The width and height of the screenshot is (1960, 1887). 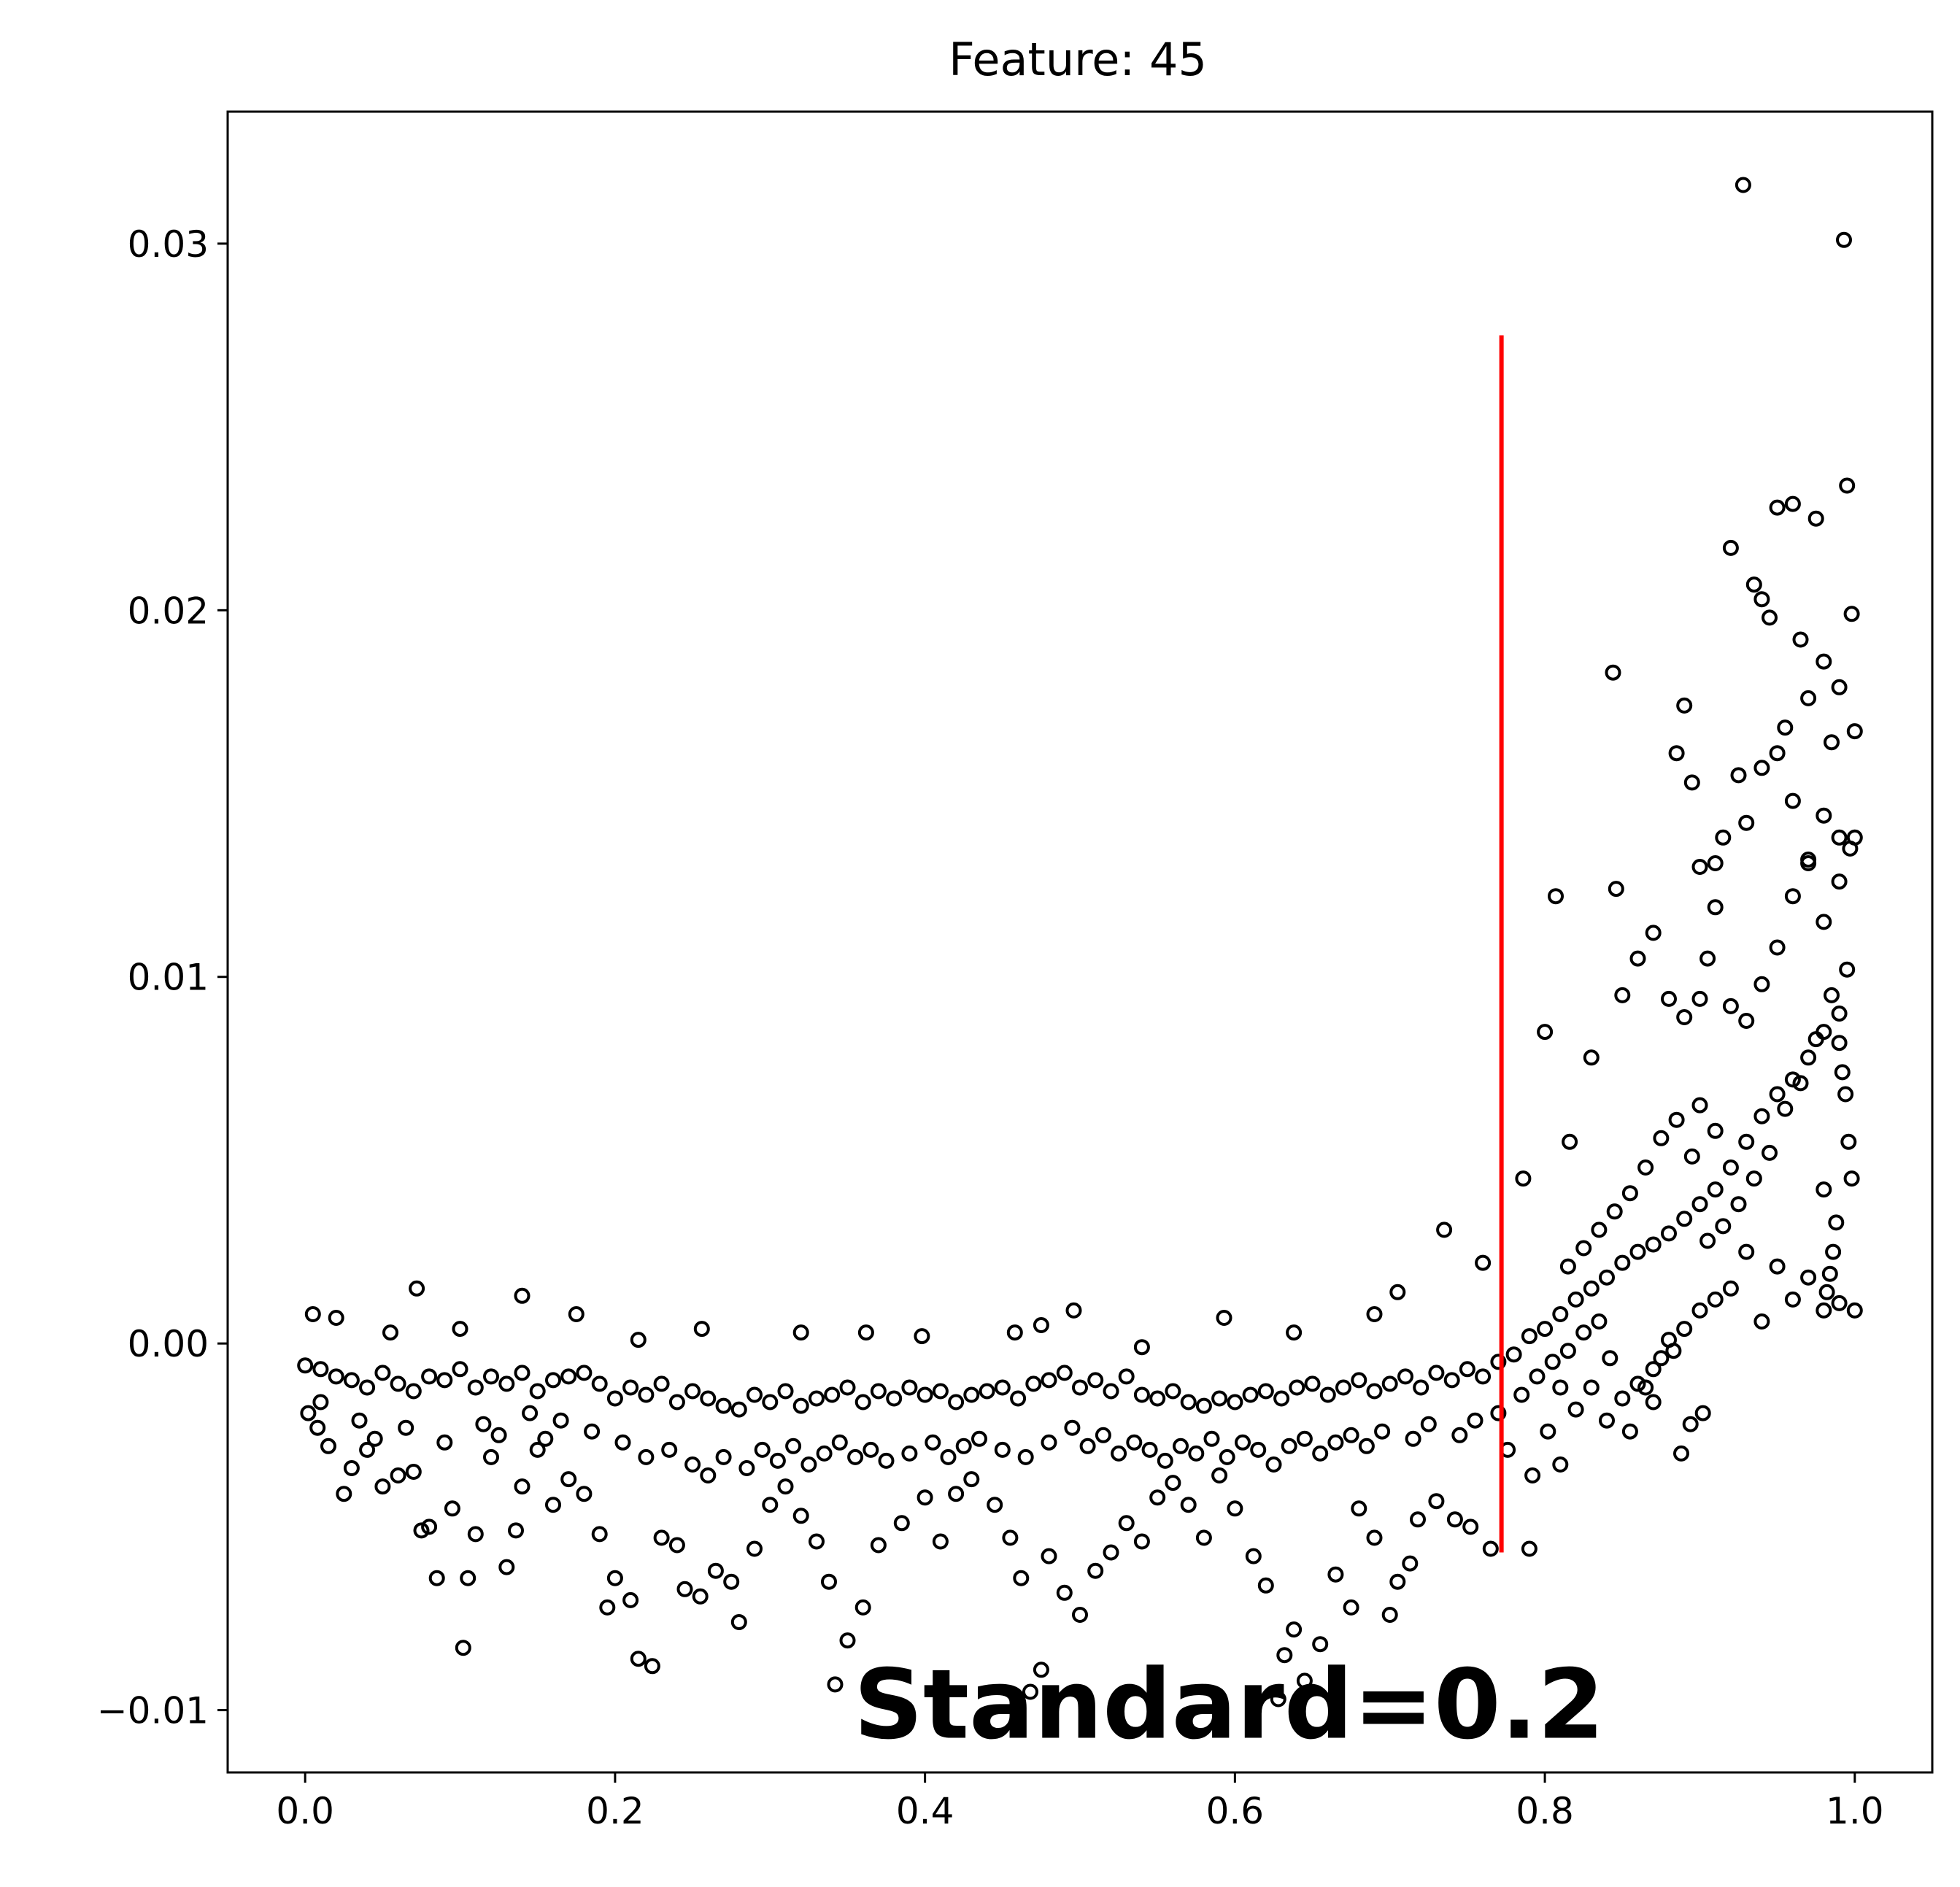 What do you see at coordinates (162, 977) in the screenshot?
I see `y-axis: −0.01 0.00 0.01 0.02 0.03` at bounding box center [162, 977].